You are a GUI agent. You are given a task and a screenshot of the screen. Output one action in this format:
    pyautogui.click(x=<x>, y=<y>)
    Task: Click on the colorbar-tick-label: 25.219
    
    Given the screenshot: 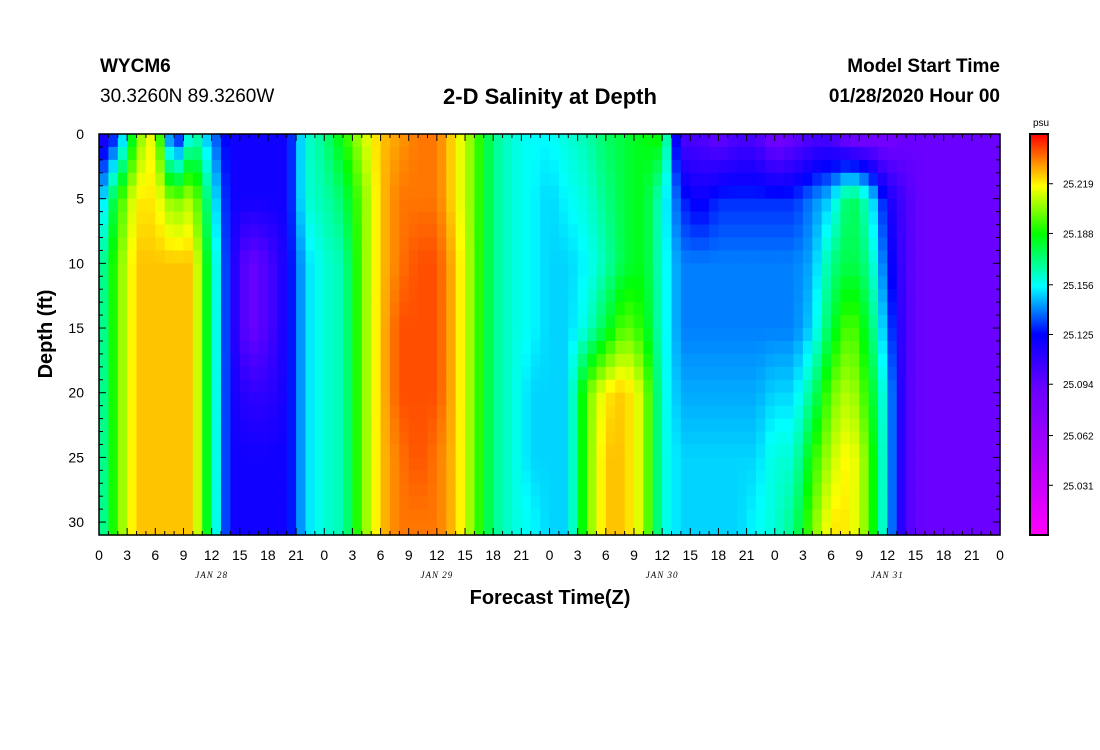 What is the action you would take?
    pyautogui.click(x=1078, y=185)
    